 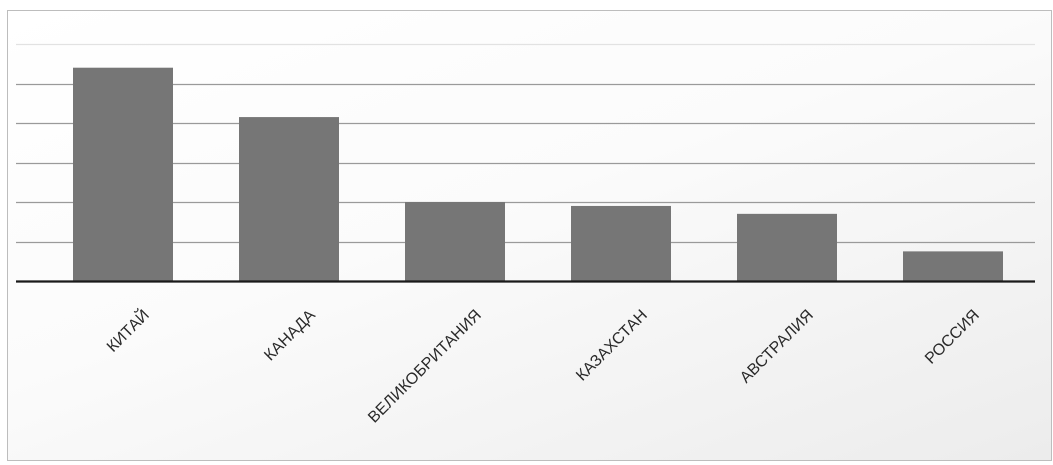 I want to click on category-label-5: АВСТРАЛИЯ, so click(x=777, y=347).